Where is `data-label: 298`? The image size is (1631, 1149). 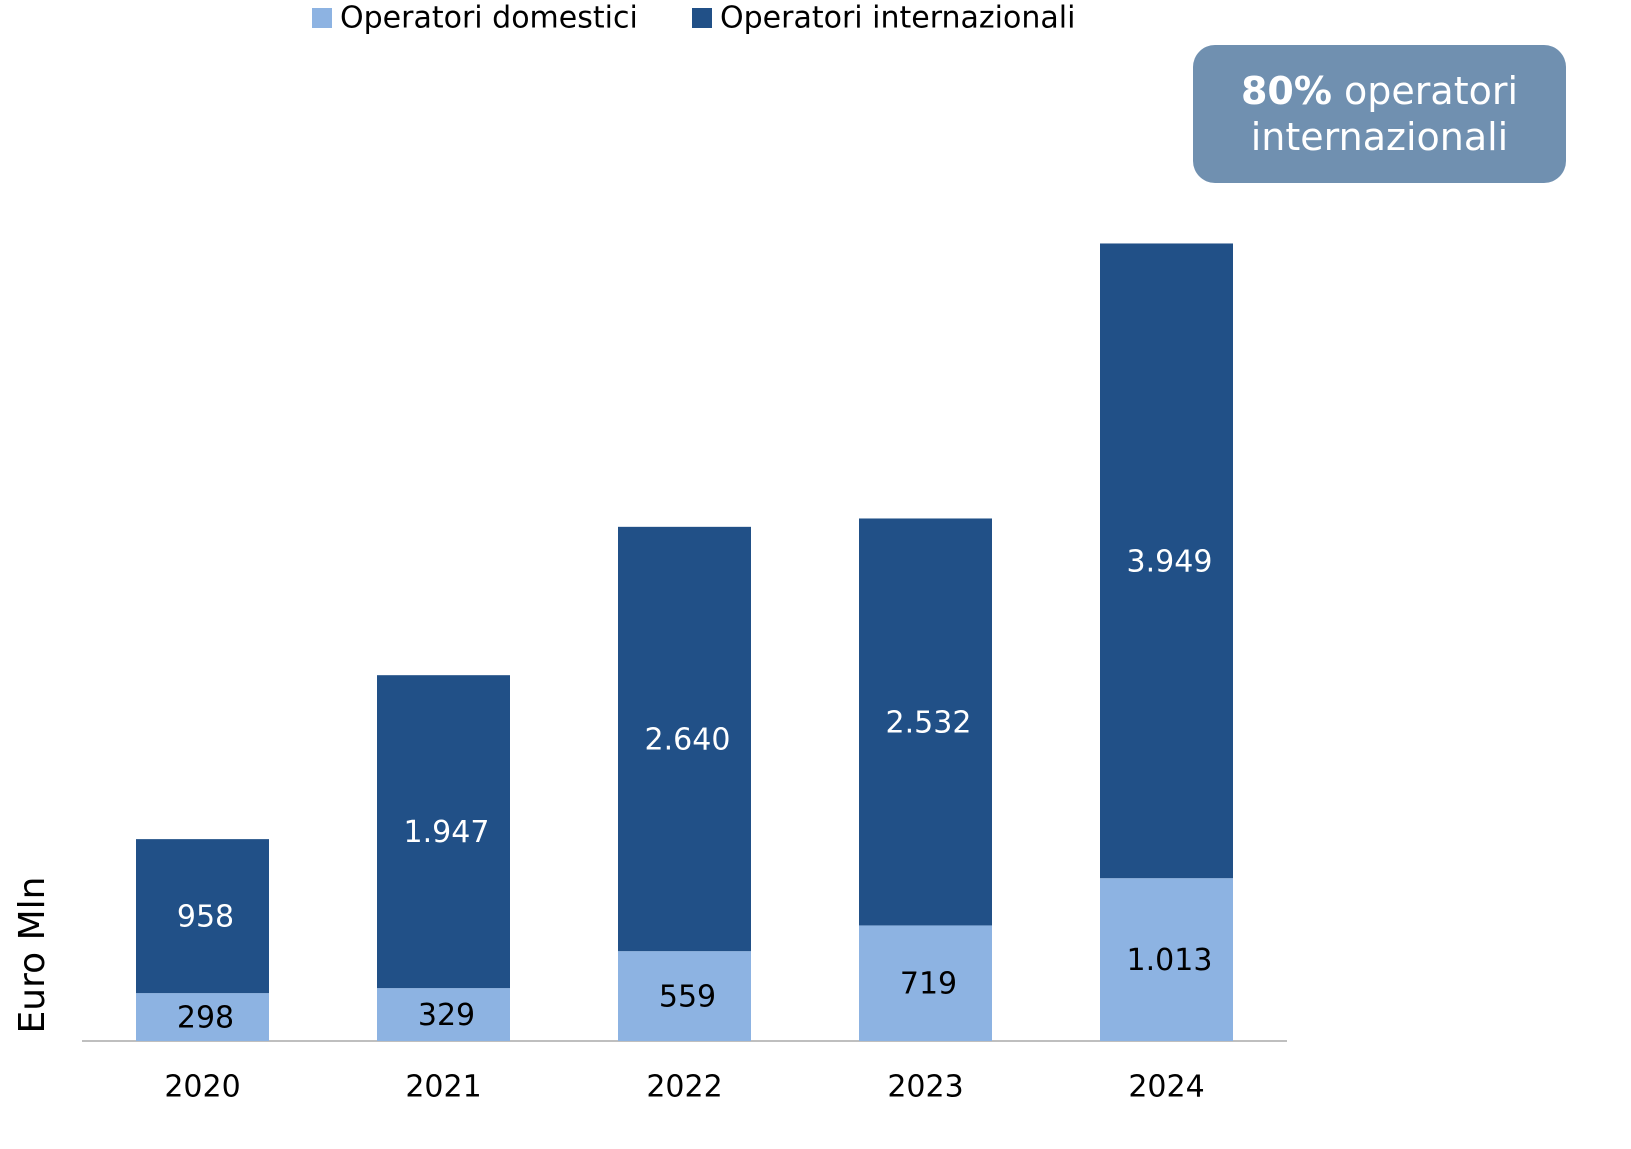
data-label: 298 is located at coordinates (205, 1018).